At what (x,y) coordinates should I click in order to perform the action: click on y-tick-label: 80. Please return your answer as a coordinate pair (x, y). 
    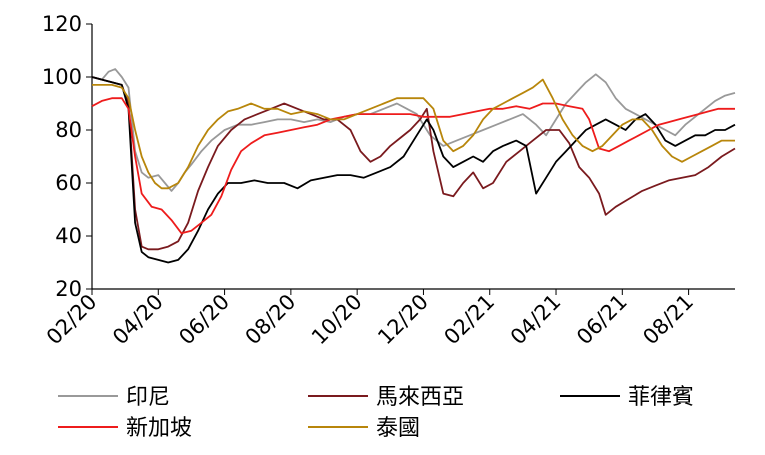
    Looking at the image, I should click on (68, 130).